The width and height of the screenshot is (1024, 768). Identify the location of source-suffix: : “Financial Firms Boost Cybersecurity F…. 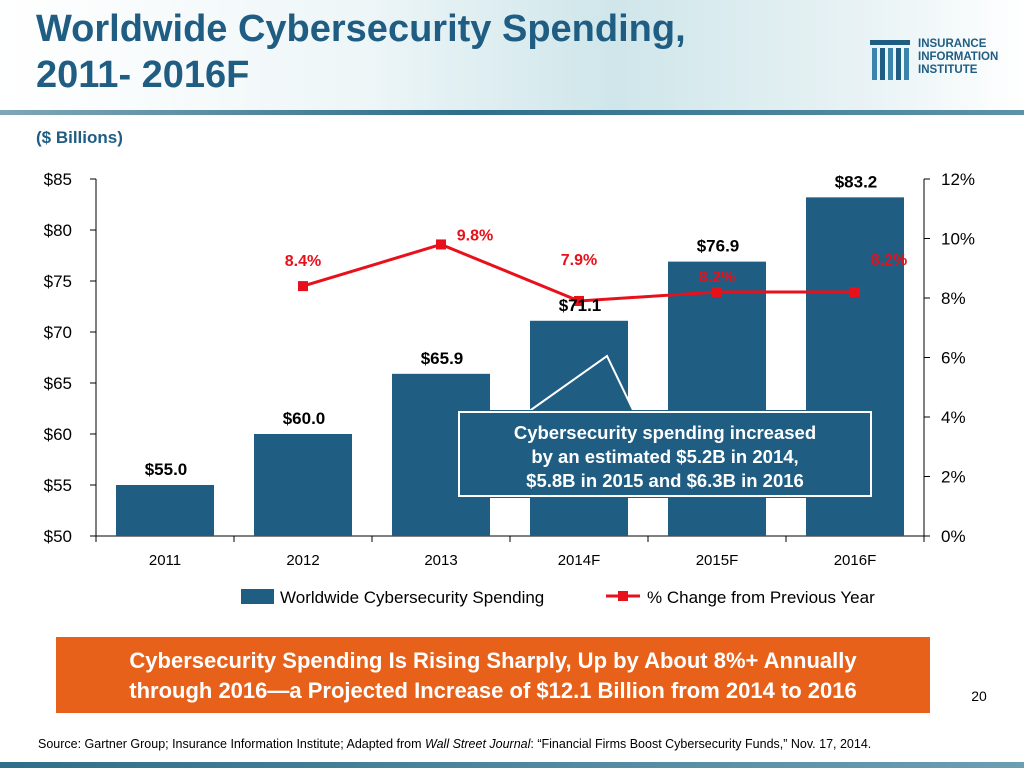
(701, 744).